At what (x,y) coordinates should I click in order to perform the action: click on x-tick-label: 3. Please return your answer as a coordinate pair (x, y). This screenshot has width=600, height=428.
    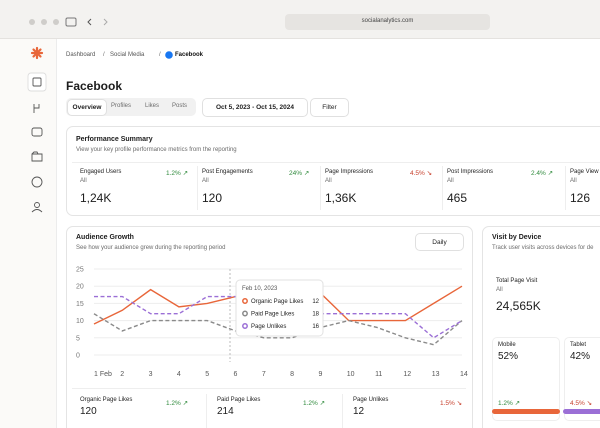
    Looking at the image, I should click on (151, 374).